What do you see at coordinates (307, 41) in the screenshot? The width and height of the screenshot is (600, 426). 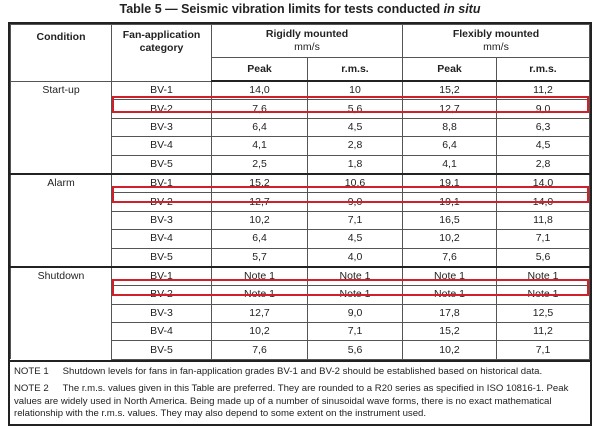 I see `header-rigid: Rigidly mounted mm/s` at bounding box center [307, 41].